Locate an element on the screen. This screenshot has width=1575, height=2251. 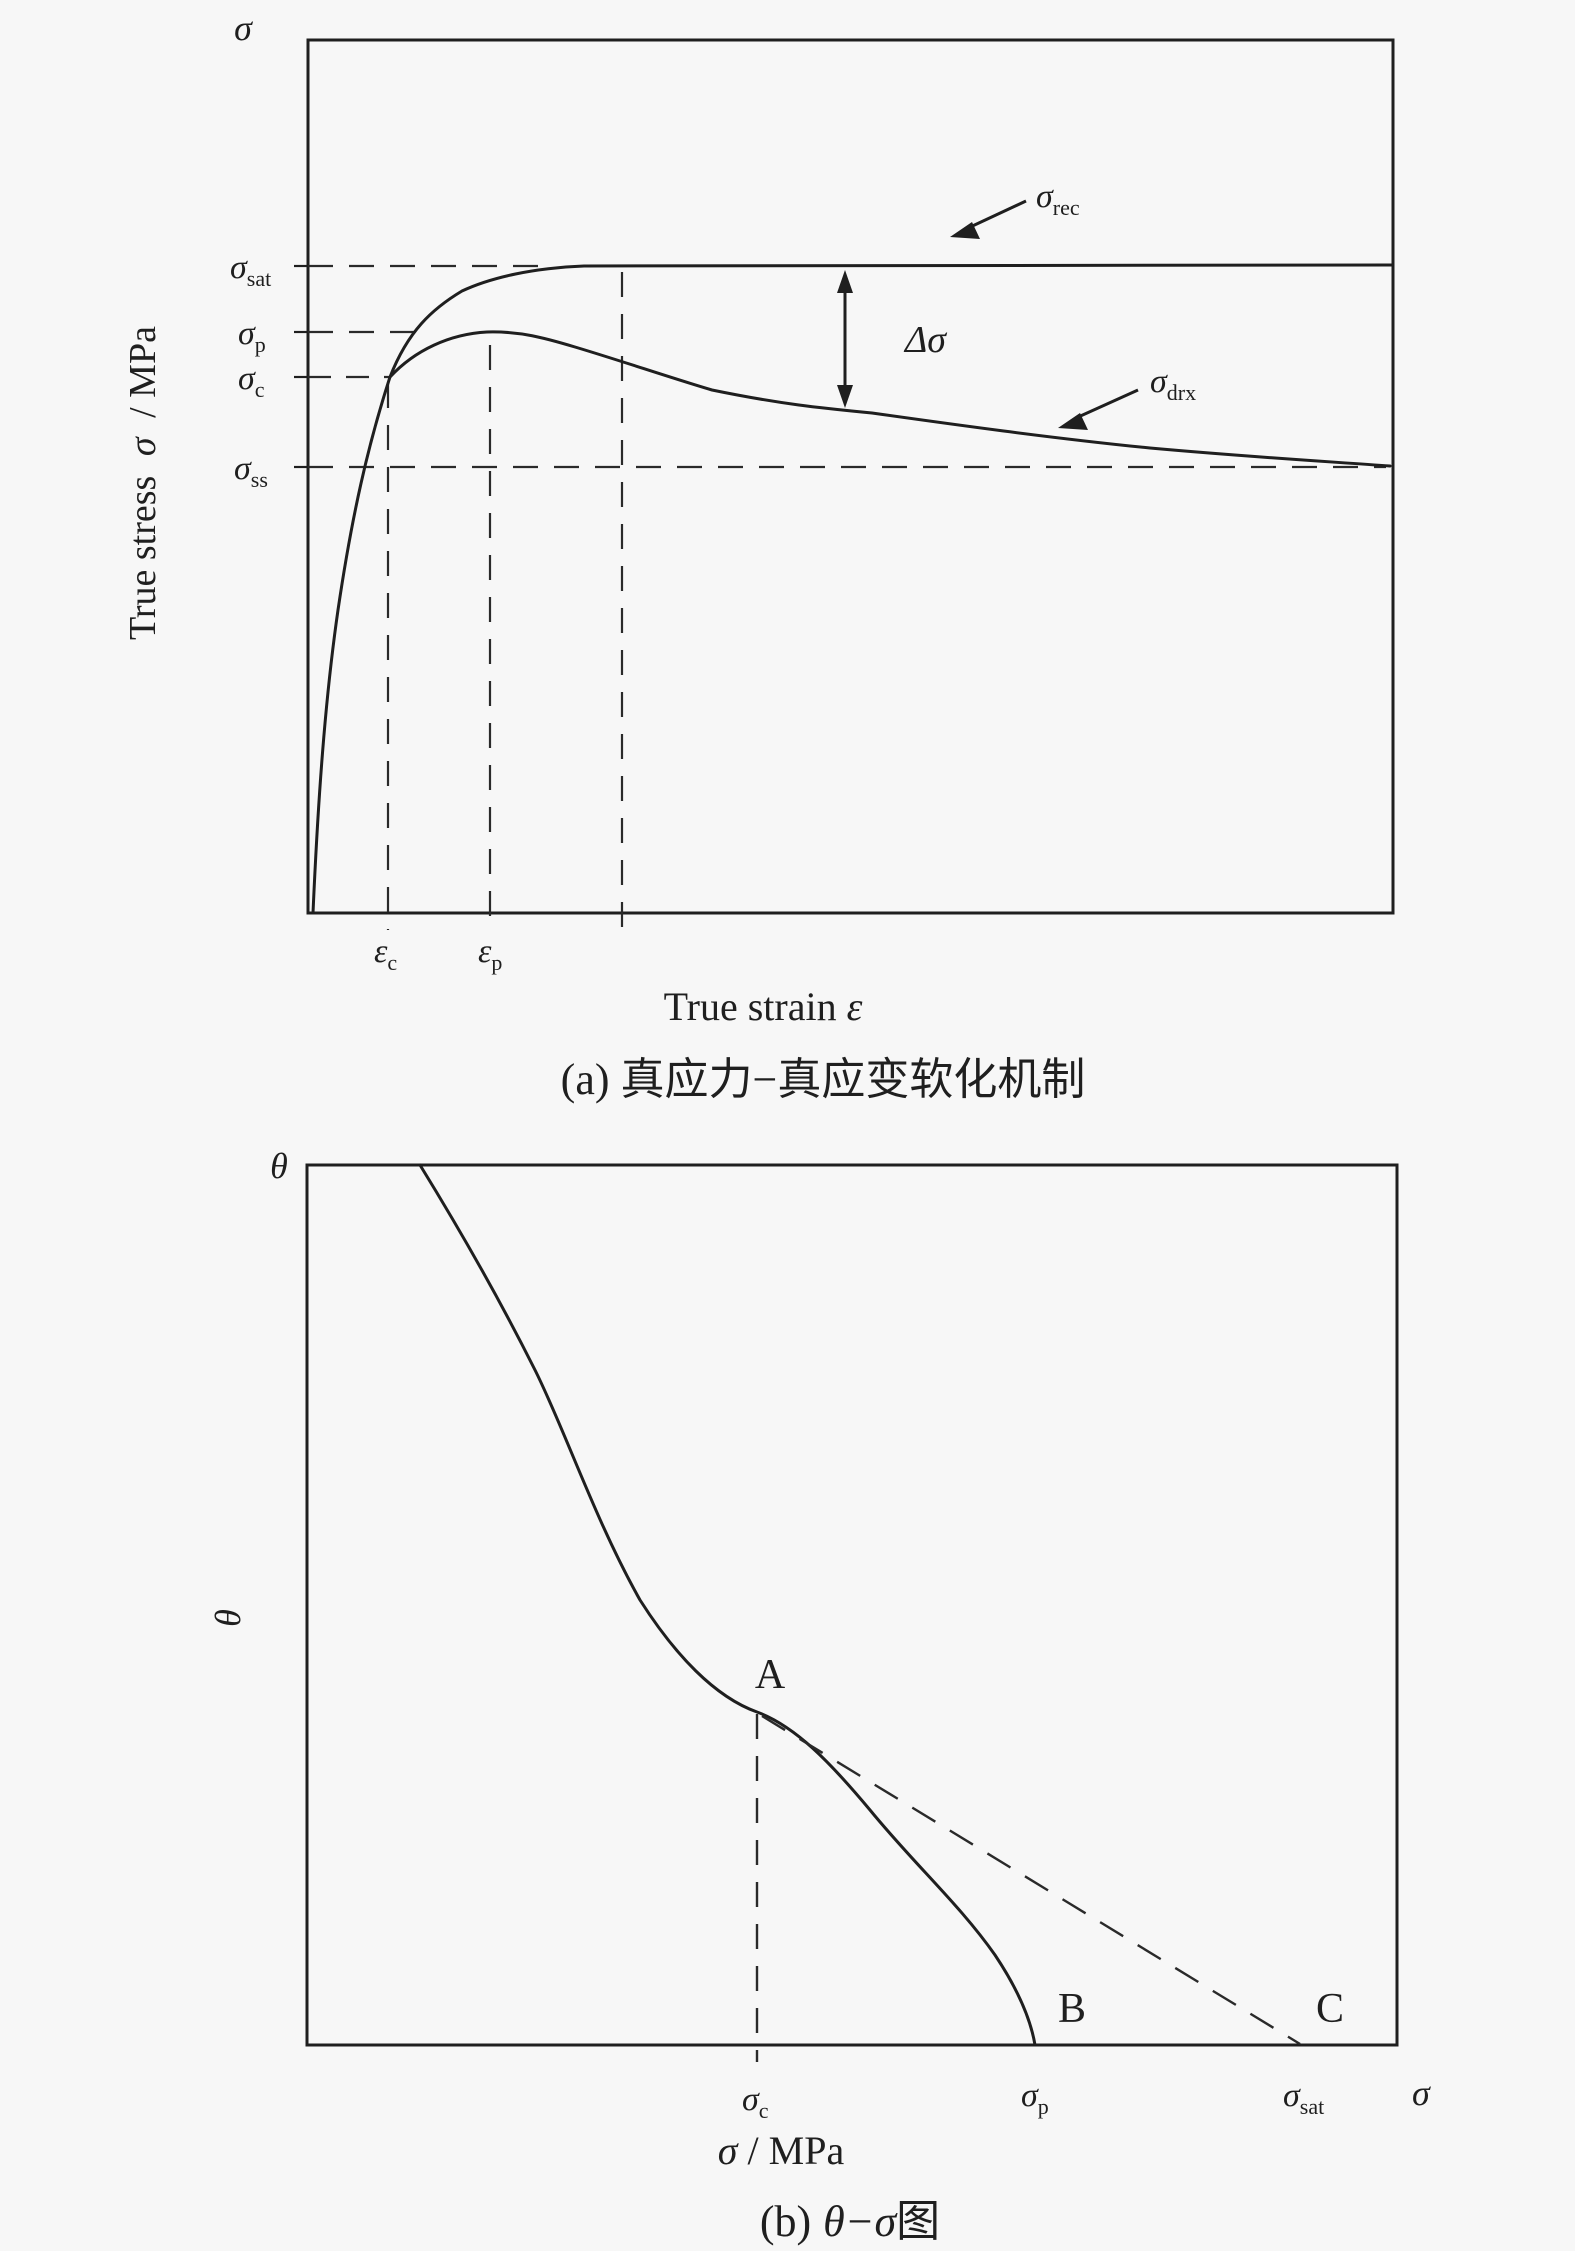
epsilon-p-label: εp is located at coordinates (490, 954).